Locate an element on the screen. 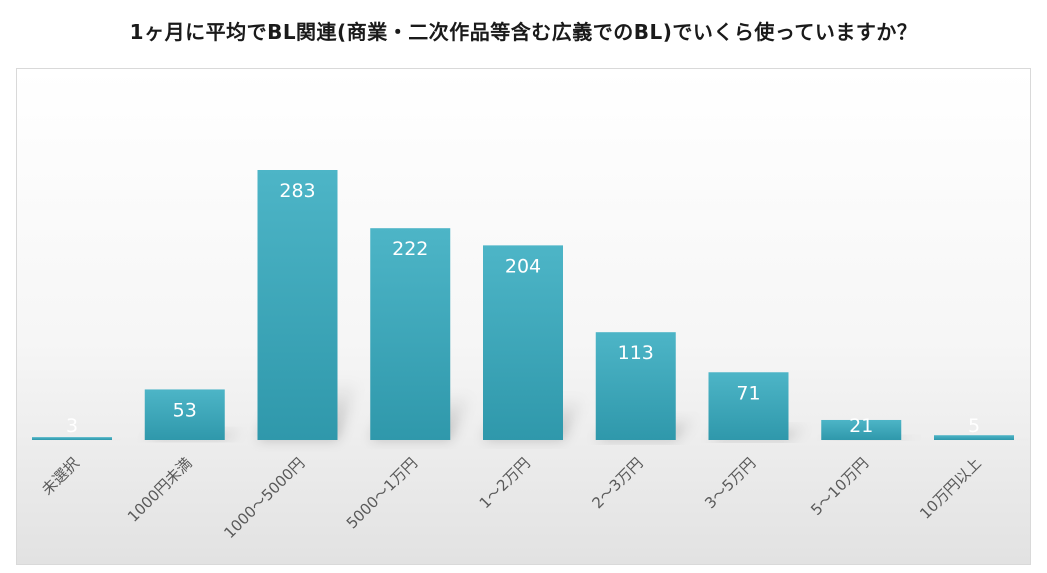 The width and height of the screenshot is (1047, 573). bar-value-label: 204 is located at coordinates (523, 266).